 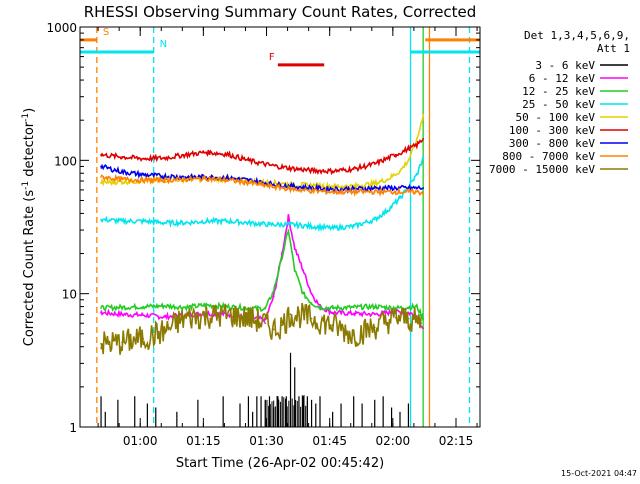 I want to click on y-label-base: Corrected Count Rate (s, so click(x=29, y=268).